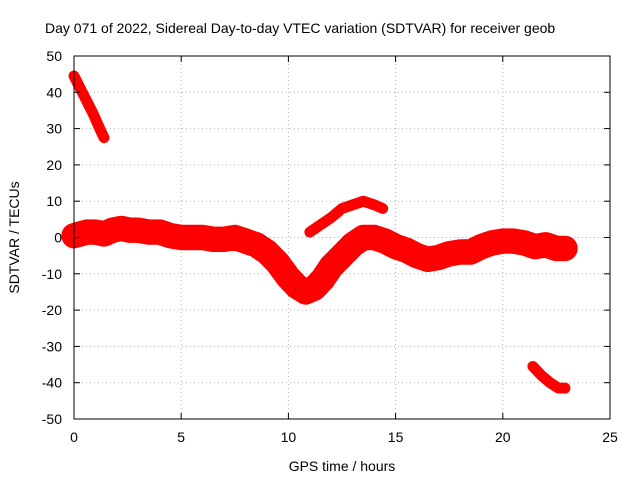  What do you see at coordinates (54, 165) in the screenshot?
I see `y-tick-label: 20` at bounding box center [54, 165].